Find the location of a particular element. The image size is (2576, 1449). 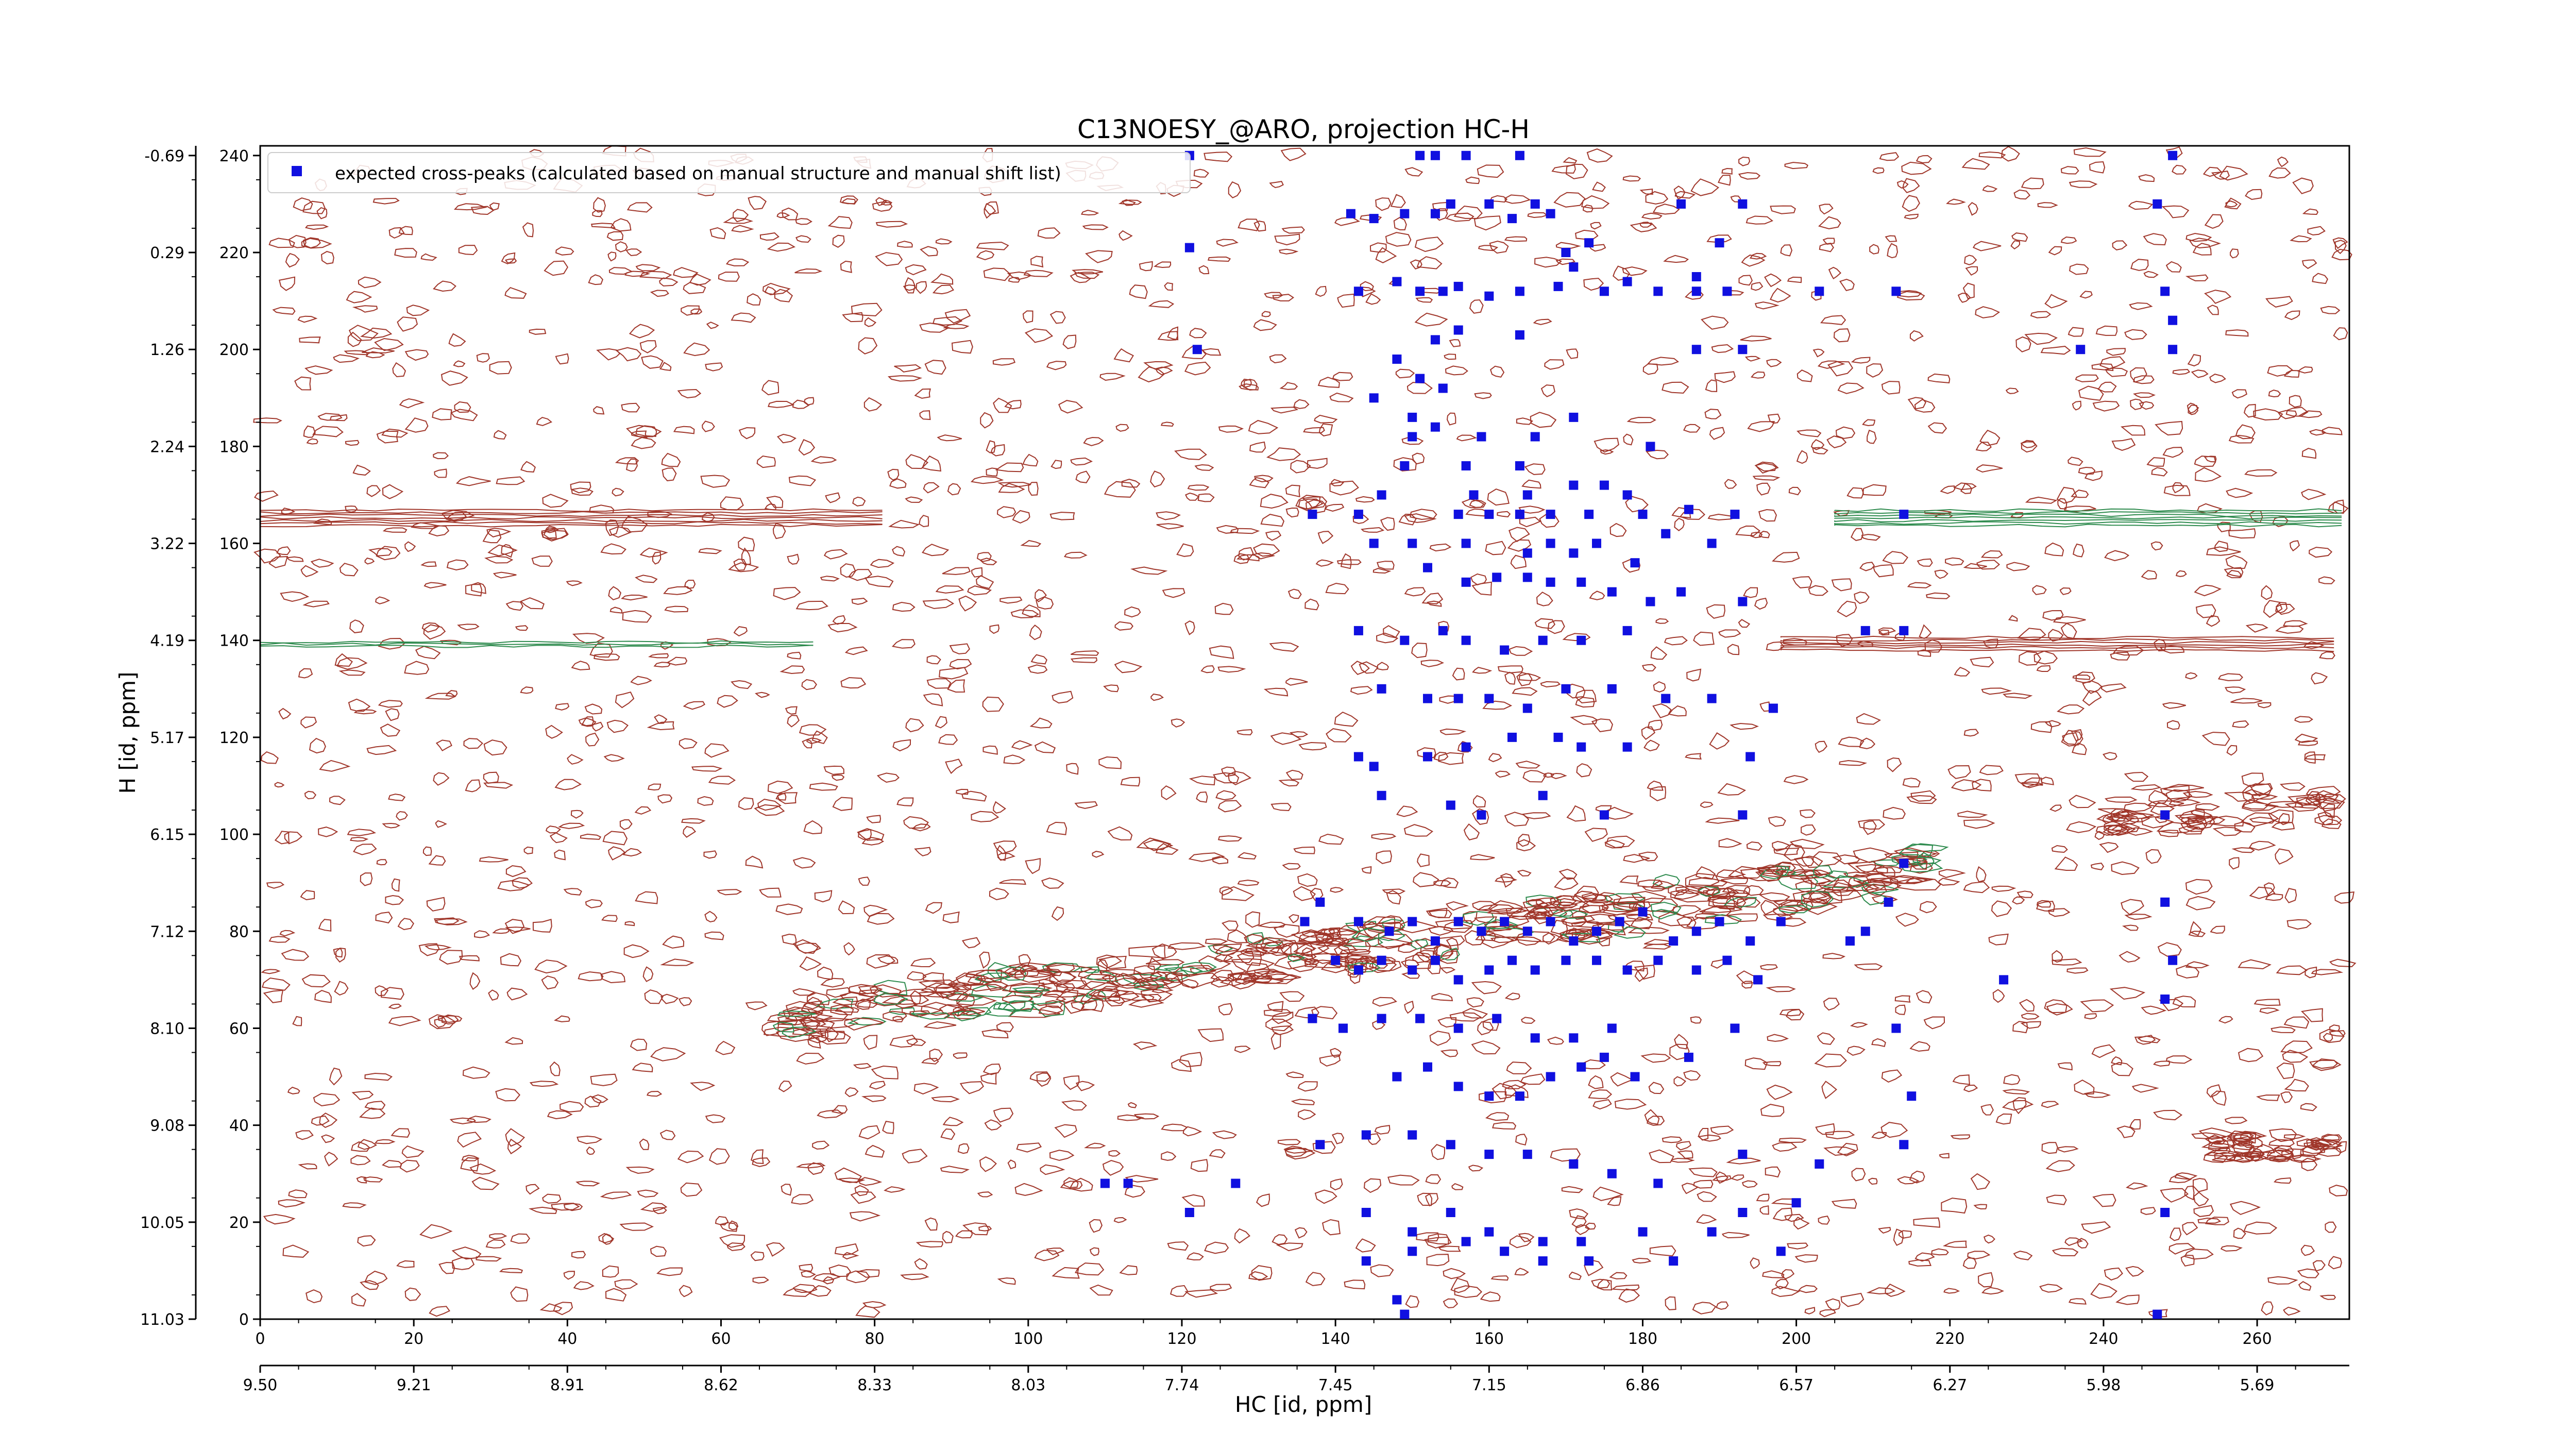

y-axis-label: H [id, ppm] is located at coordinates (127, 733).